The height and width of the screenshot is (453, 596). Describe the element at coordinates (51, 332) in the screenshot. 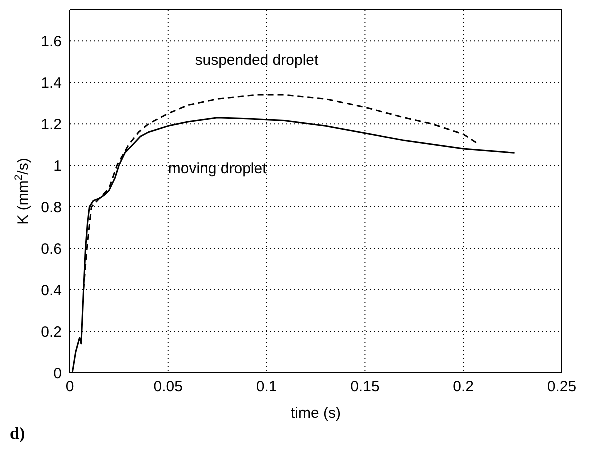

I see `y-tick-label: 0.2` at that location.